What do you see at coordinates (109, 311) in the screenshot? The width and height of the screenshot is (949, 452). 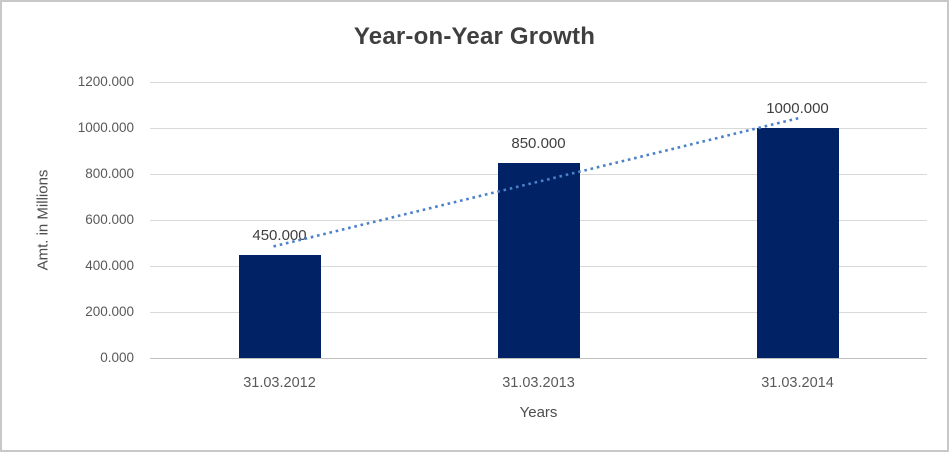 I see `y-tick-label: 200.000` at bounding box center [109, 311].